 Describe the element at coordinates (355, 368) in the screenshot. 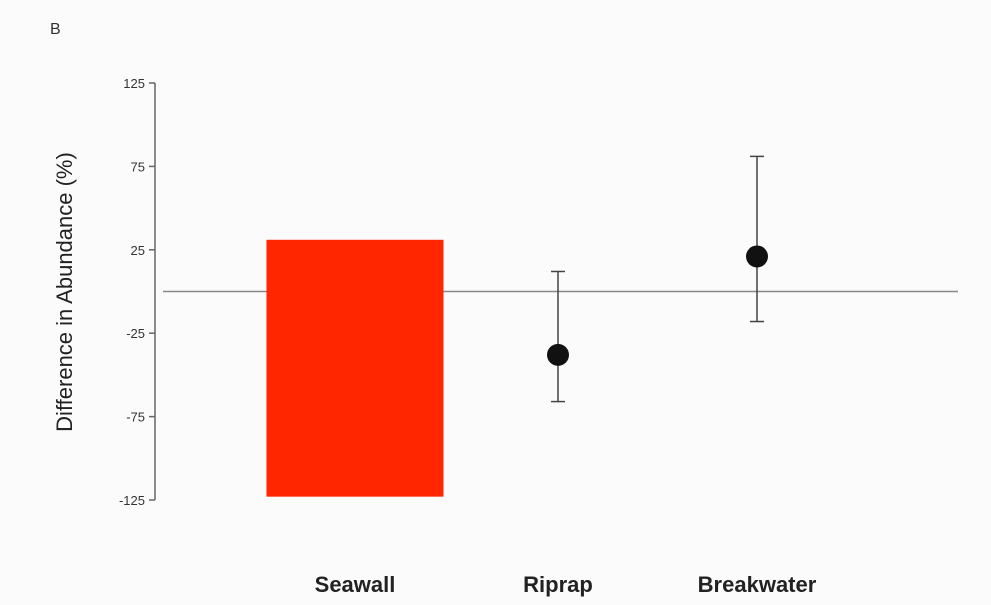

I see `bar-seawall` at that location.